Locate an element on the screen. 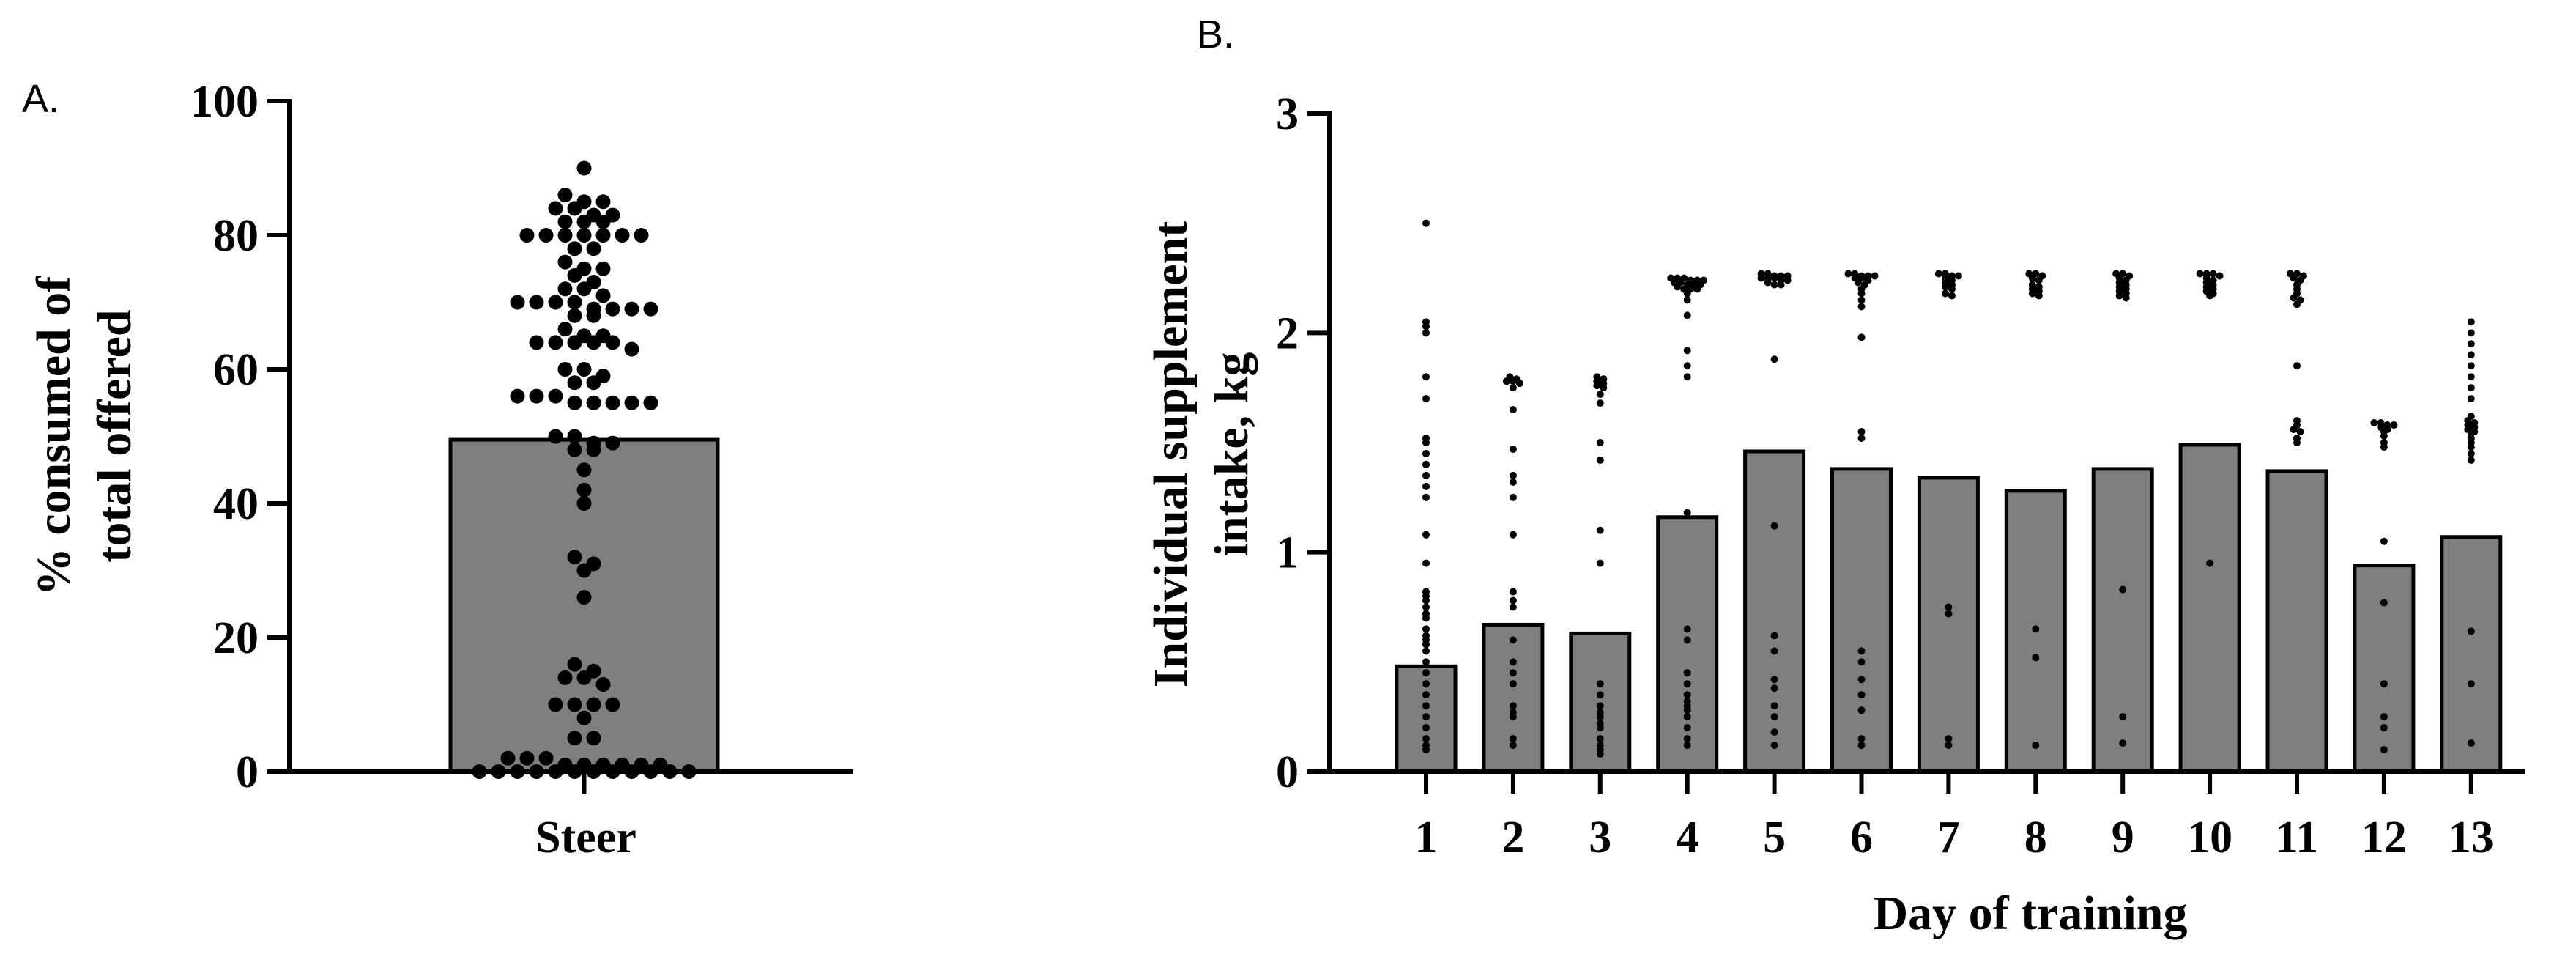 The height and width of the screenshot is (968, 2576). y-tick-label: 2 is located at coordinates (1287, 333).